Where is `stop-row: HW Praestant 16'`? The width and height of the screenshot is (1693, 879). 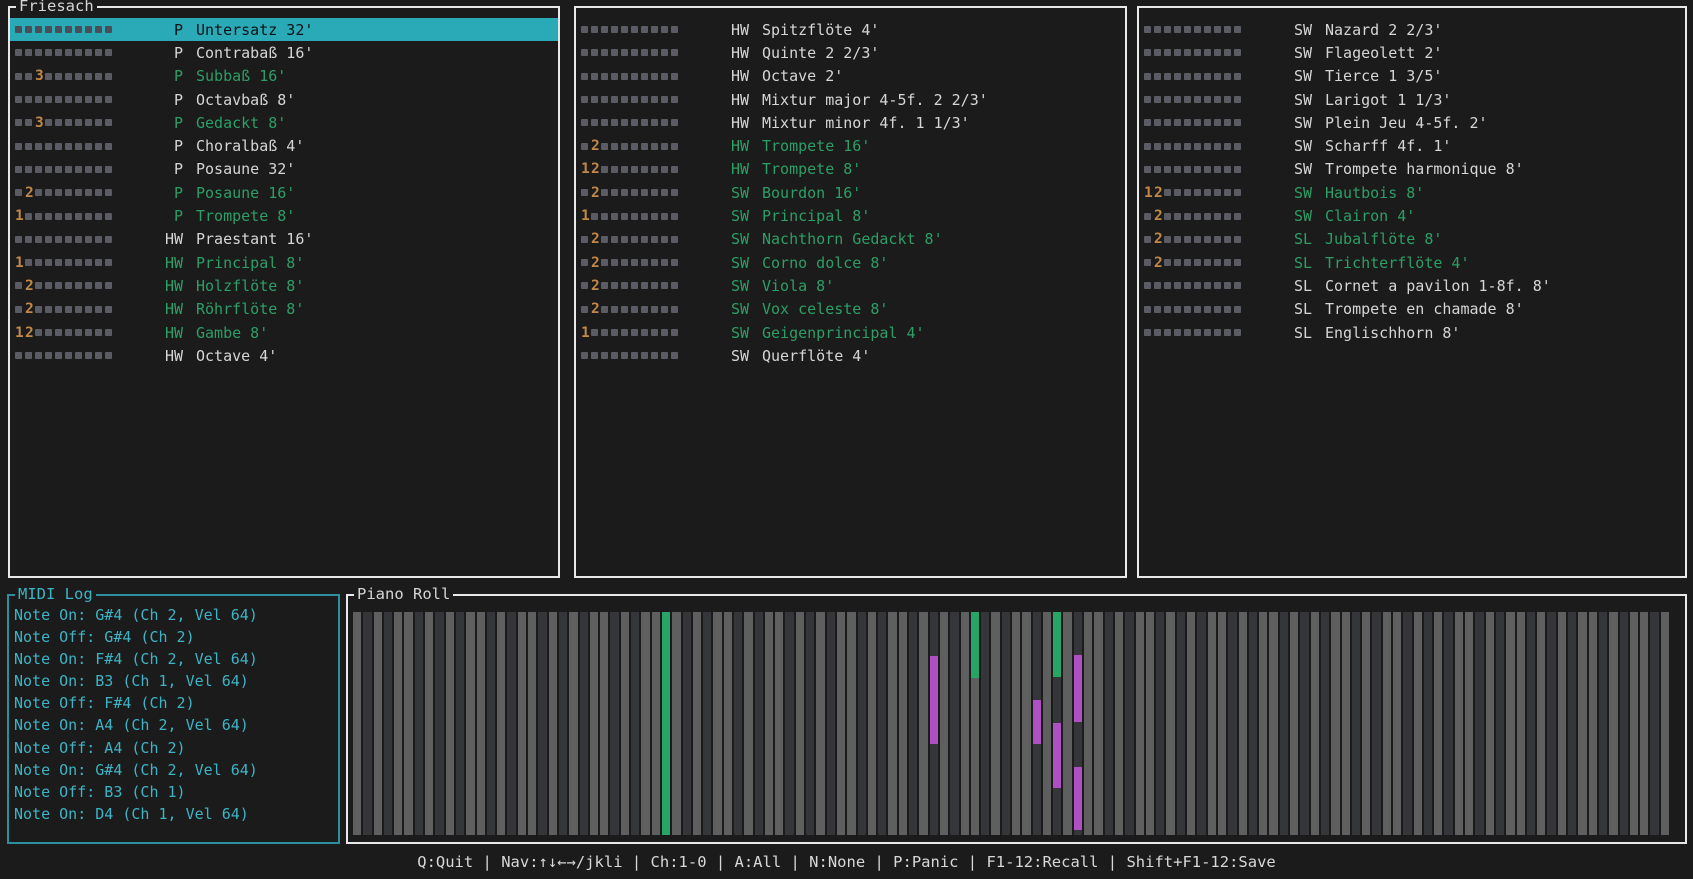 stop-row: HW Praestant 16' is located at coordinates (284, 239).